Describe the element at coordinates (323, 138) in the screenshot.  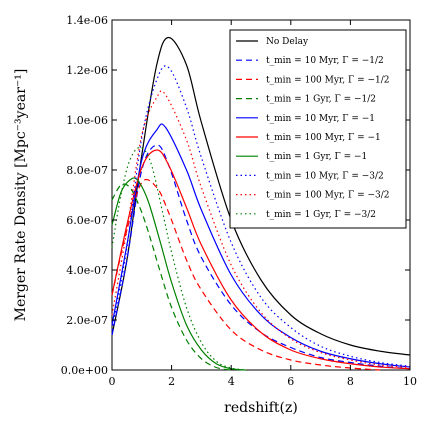
I see `legend-label: t_min = 100 Myr, Γ = −1` at that location.